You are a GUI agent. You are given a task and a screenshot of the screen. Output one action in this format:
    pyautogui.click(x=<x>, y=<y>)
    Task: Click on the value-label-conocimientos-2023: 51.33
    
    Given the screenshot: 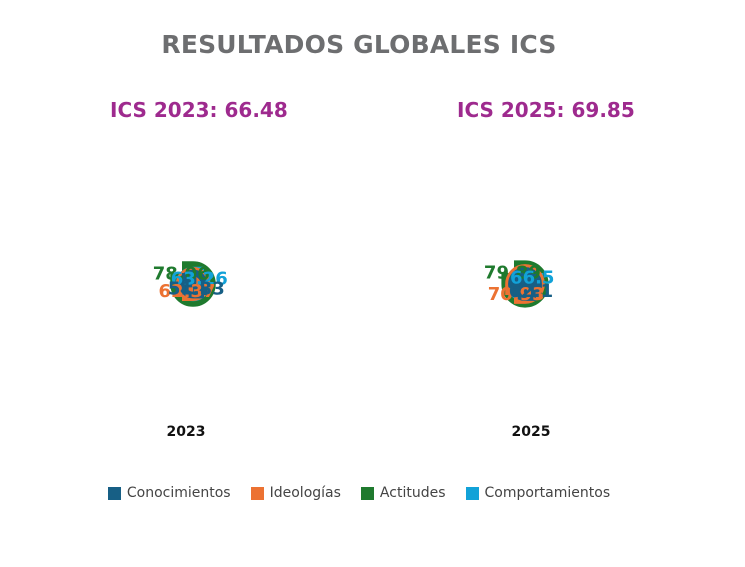 What is the action you would take?
    pyautogui.click(x=196, y=288)
    